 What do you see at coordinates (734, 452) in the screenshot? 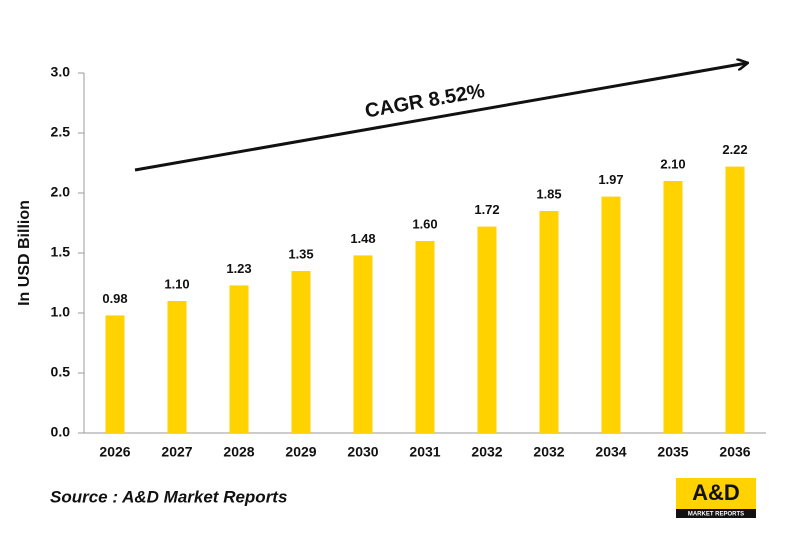
I see `x-tick-label: 2036` at bounding box center [734, 452].